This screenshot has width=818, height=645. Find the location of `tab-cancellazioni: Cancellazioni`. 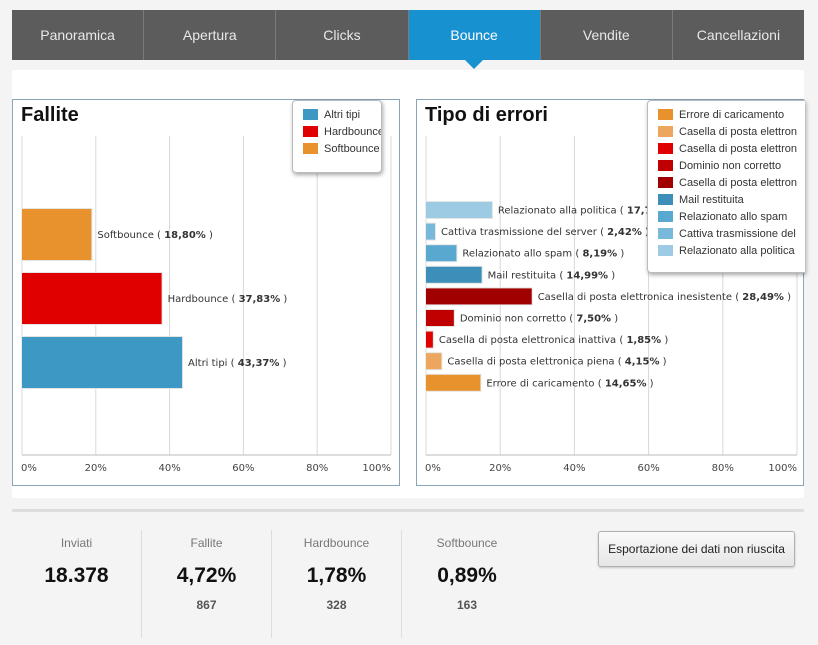

tab-cancellazioni: Cancellazioni is located at coordinates (738, 35).